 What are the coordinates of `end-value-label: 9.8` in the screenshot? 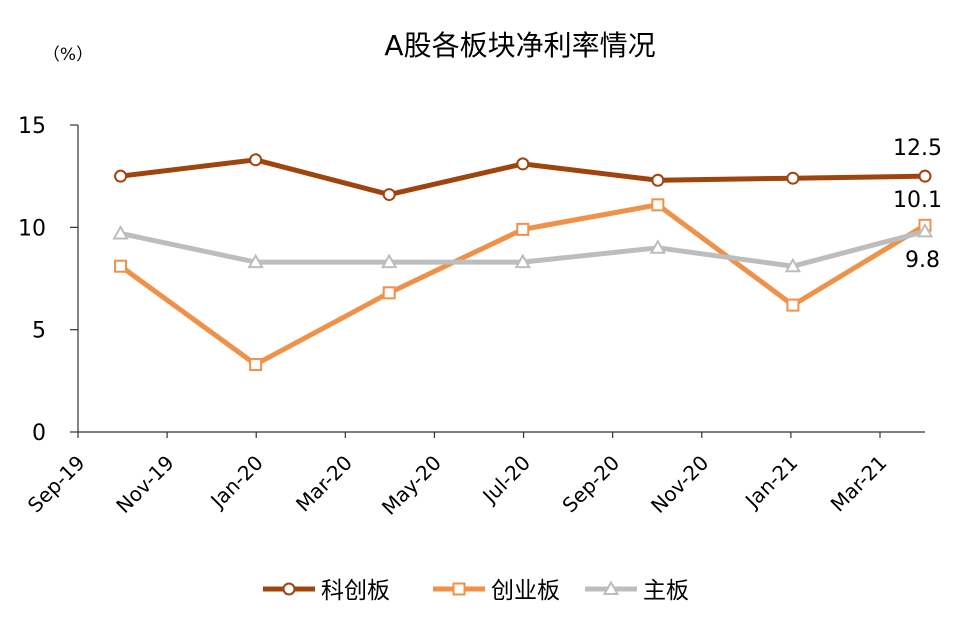 It's located at (922, 260).